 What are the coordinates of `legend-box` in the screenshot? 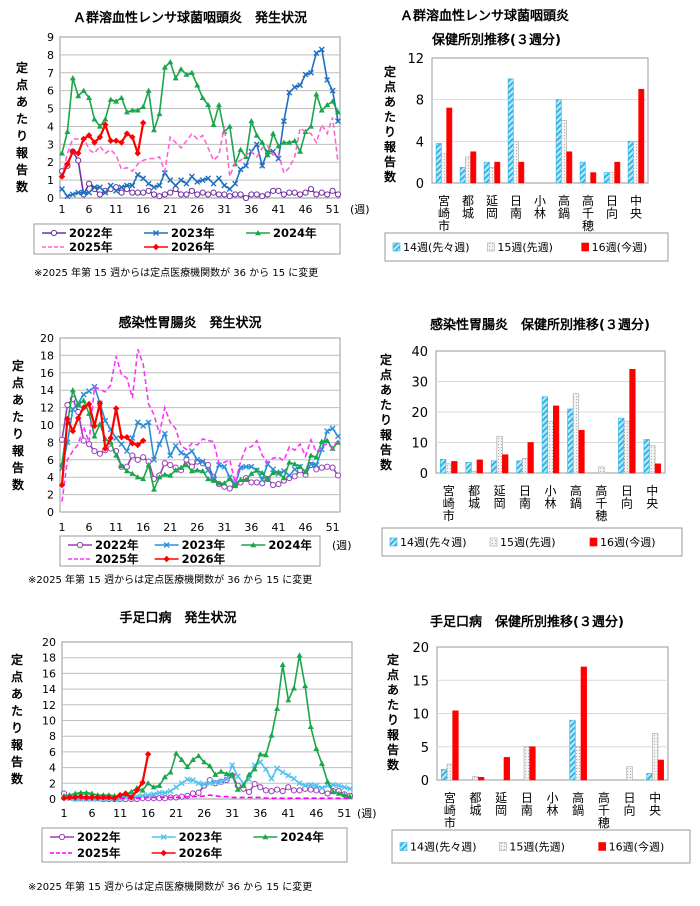 It's located at (187, 239).